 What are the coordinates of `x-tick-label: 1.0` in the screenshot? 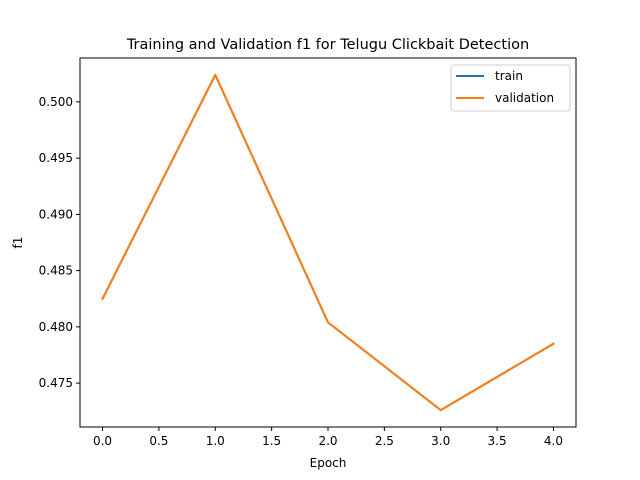 It's located at (215, 441).